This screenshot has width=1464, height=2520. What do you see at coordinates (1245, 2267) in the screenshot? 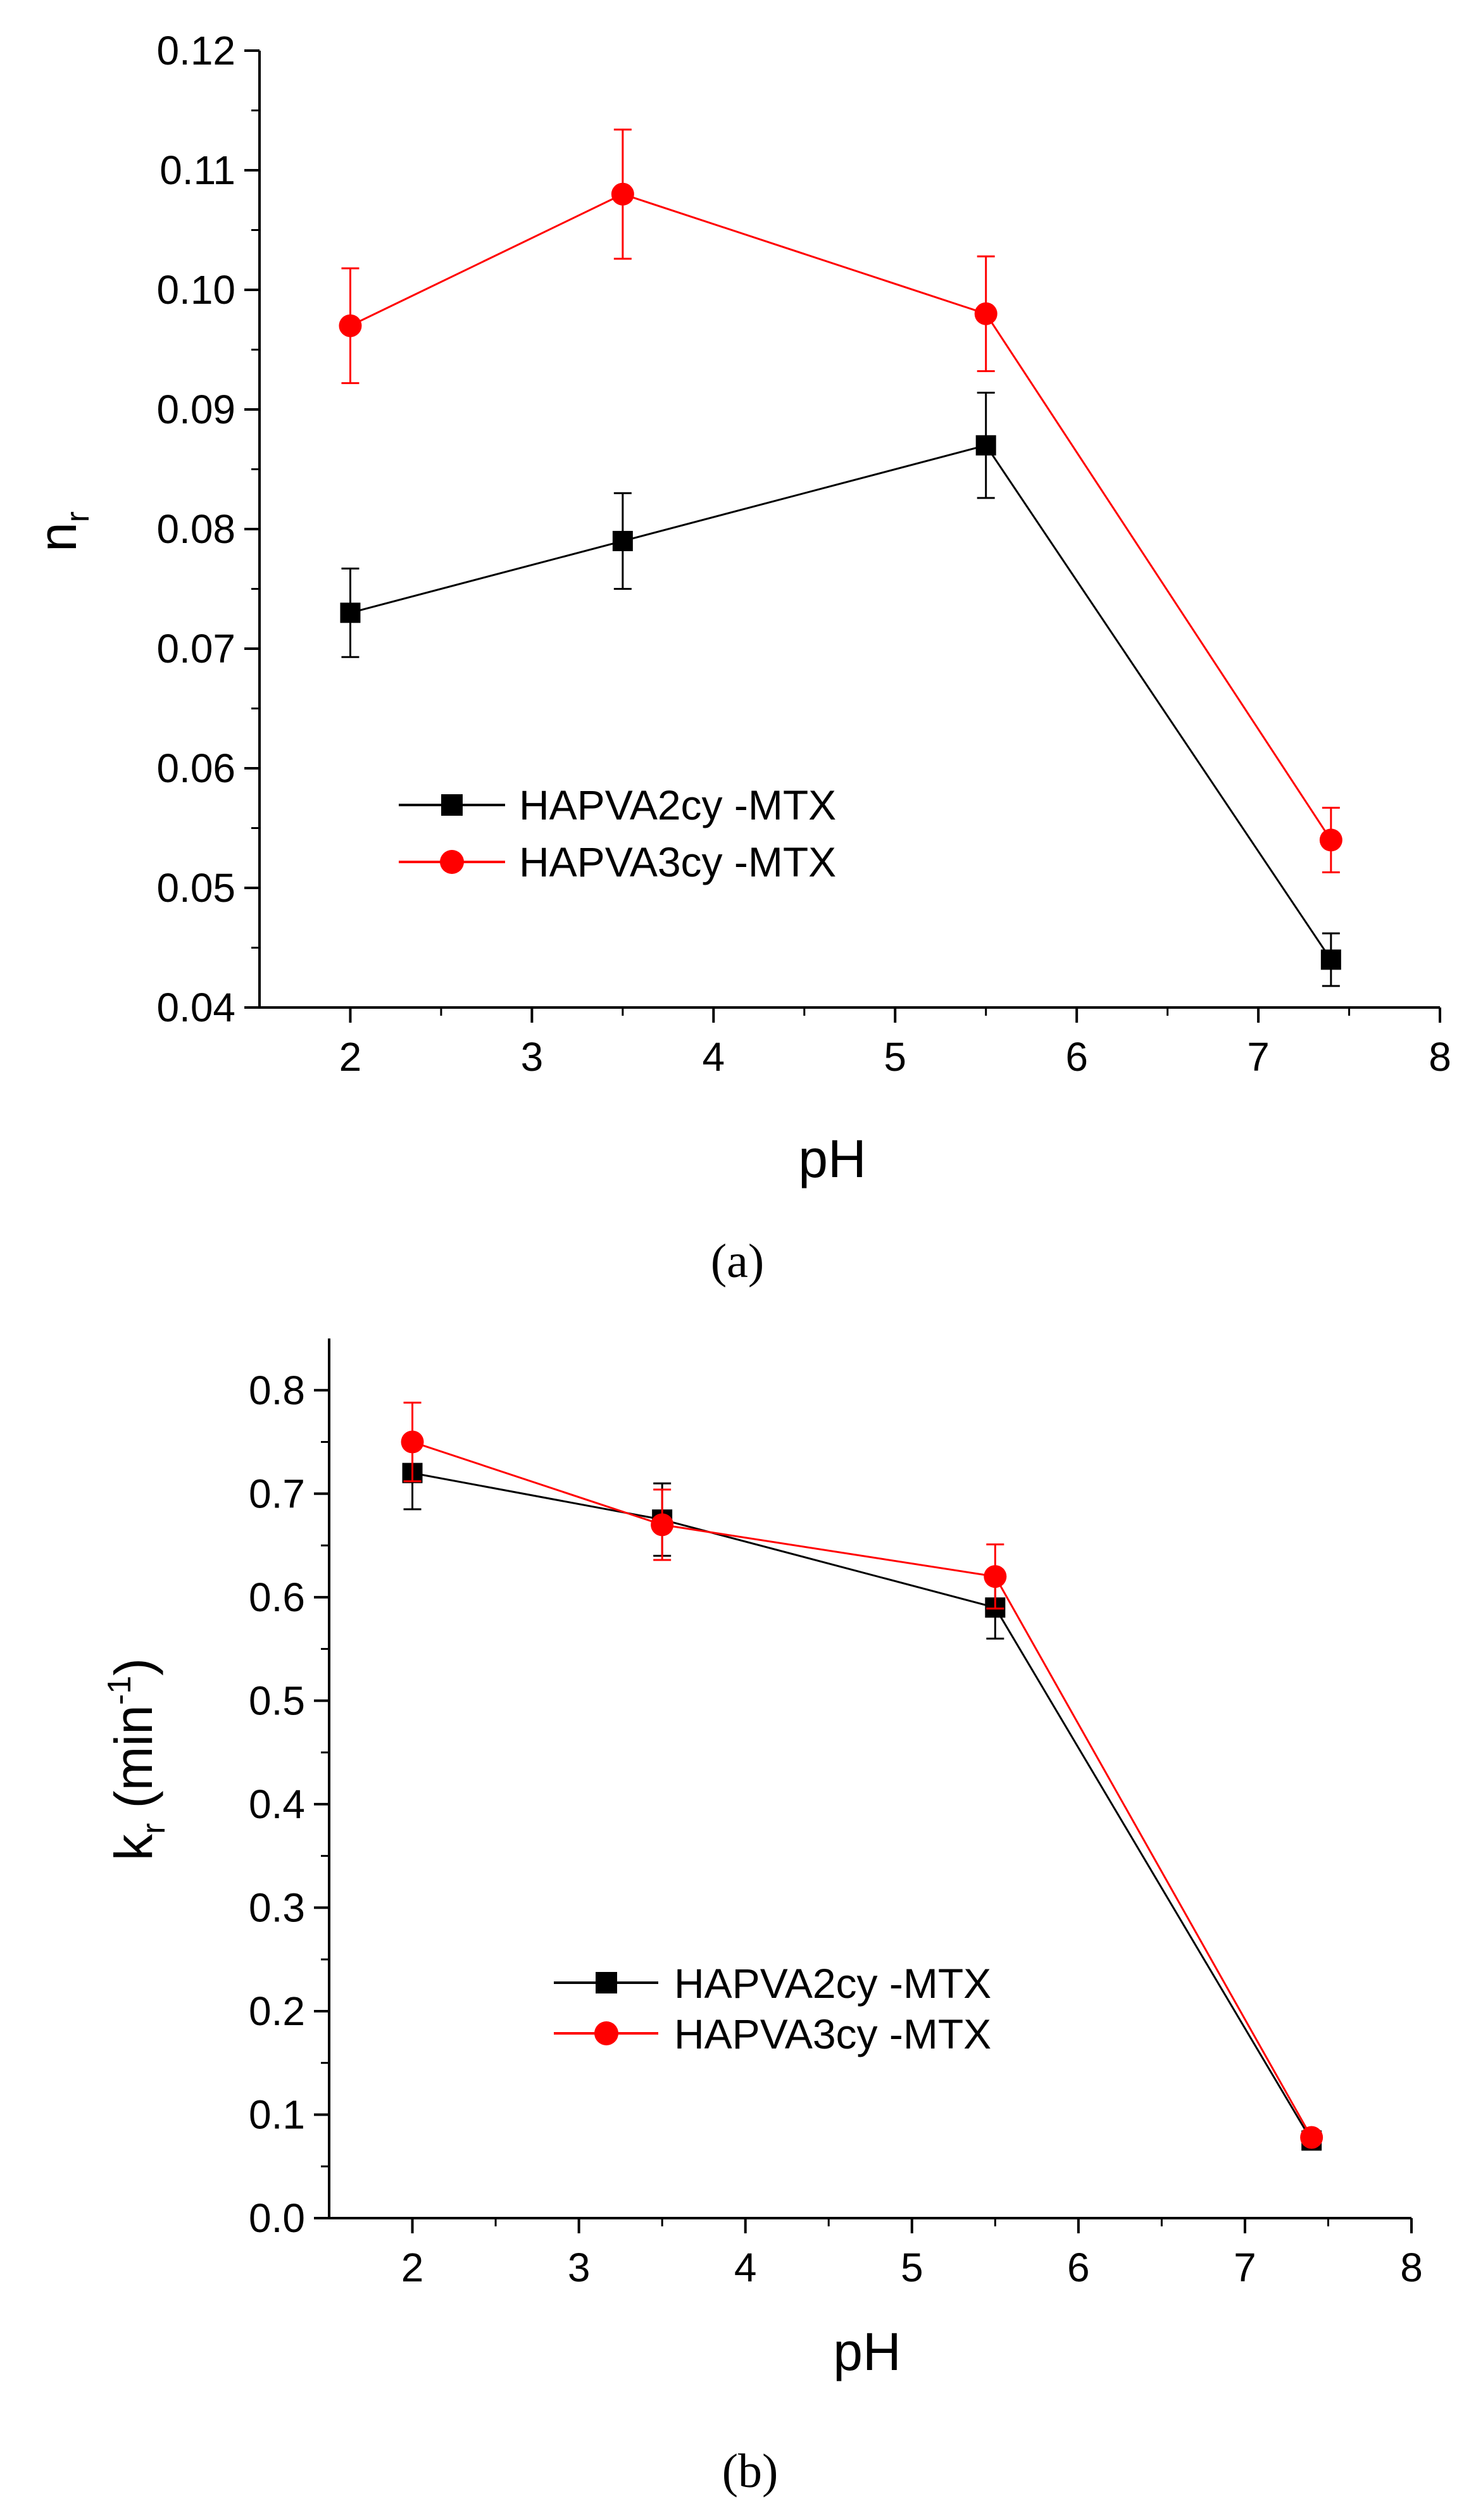
I see `chart-b-x-tick-label-5: 7` at bounding box center [1245, 2267].